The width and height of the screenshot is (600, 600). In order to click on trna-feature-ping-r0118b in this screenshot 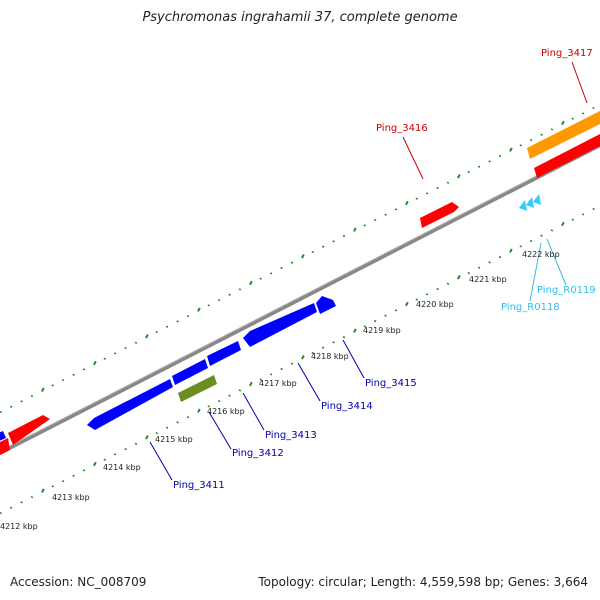, I will do `click(530, 202)`.